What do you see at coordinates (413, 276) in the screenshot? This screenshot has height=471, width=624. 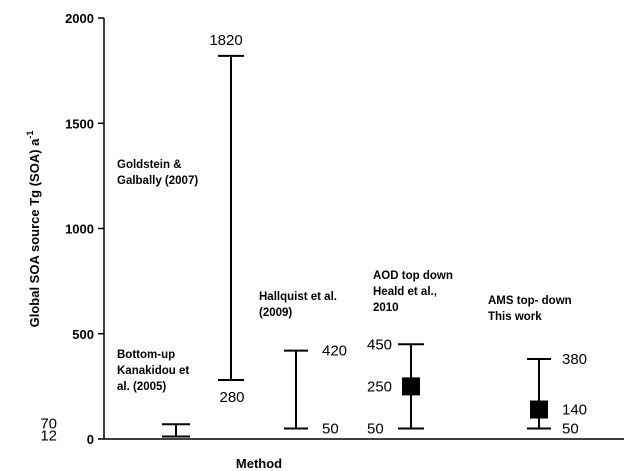 I see `method-label-line: AOD top down` at bounding box center [413, 276].